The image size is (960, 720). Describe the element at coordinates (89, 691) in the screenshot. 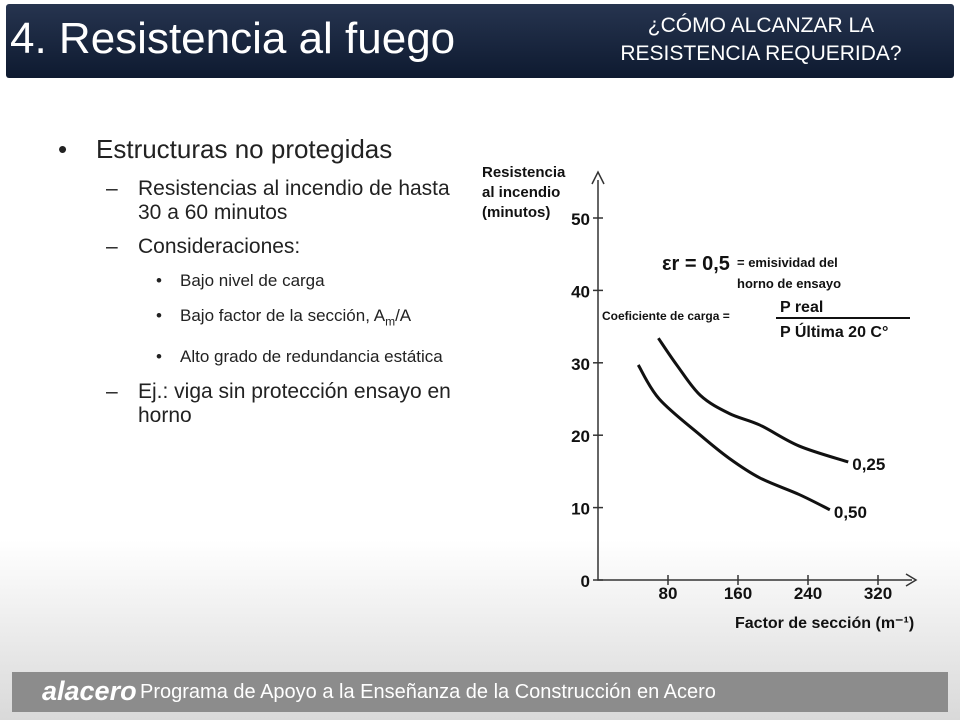

I see `logo: alacero` at that location.